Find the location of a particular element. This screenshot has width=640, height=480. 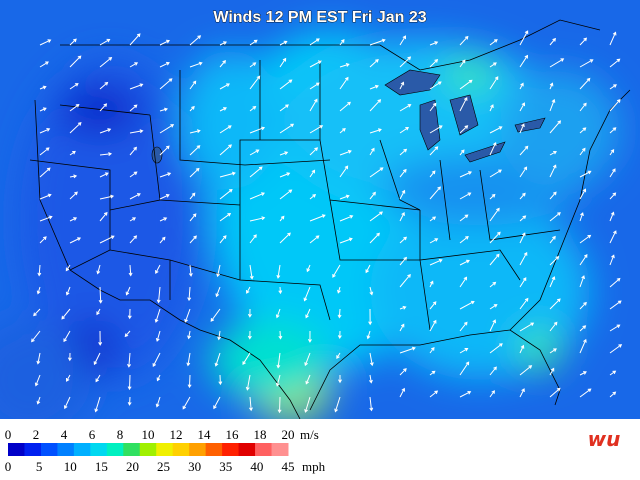

mph-label: 40 is located at coordinates (256, 466).